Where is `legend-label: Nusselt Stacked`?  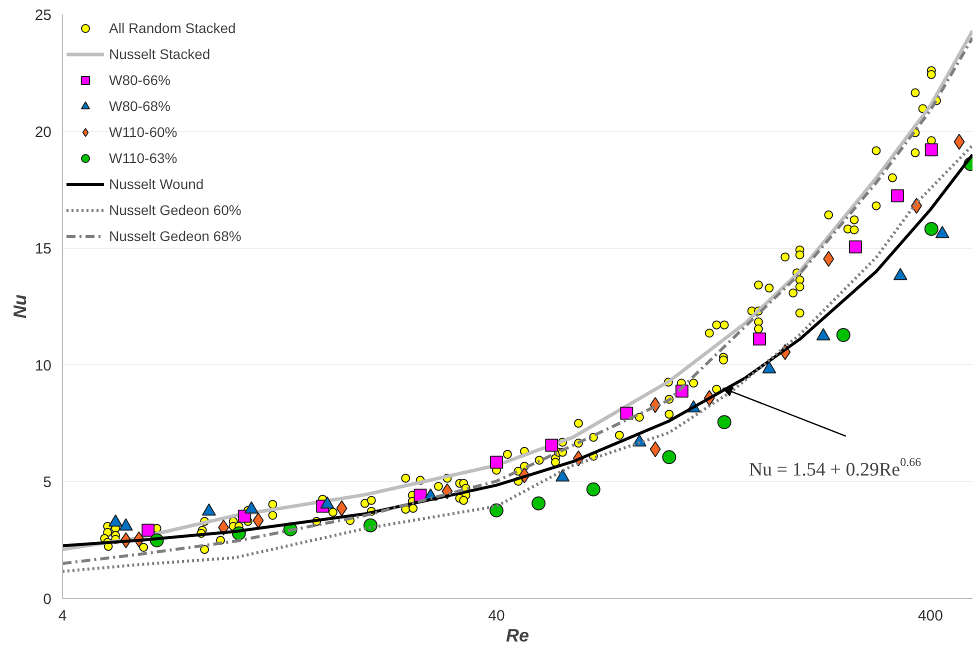 legend-label: Nusselt Stacked is located at coordinates (159, 54).